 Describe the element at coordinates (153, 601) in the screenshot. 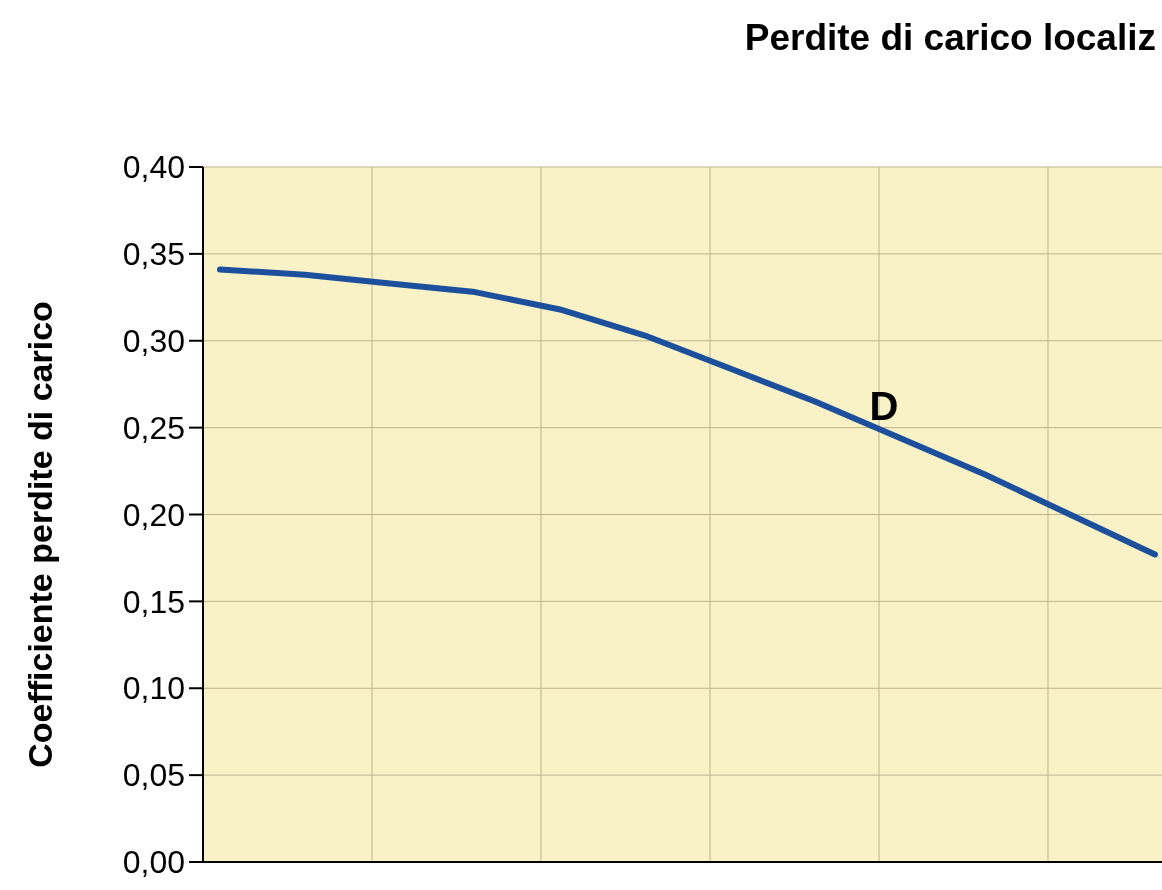

I see `y-tick-label: 0,15` at that location.